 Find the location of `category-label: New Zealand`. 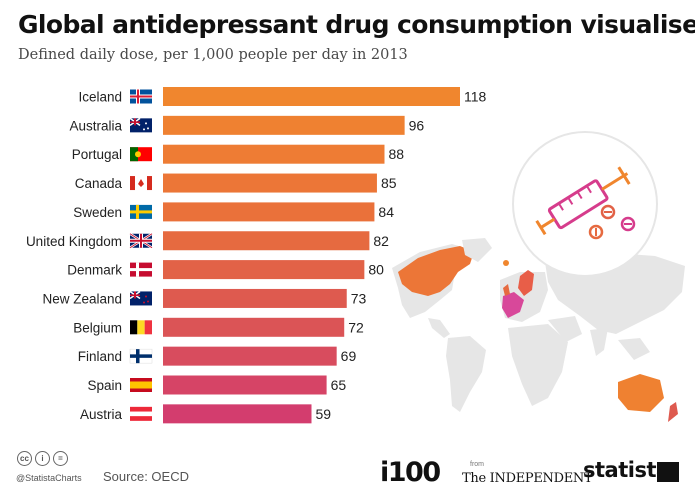

category-label: New Zealand is located at coordinates (82, 298).